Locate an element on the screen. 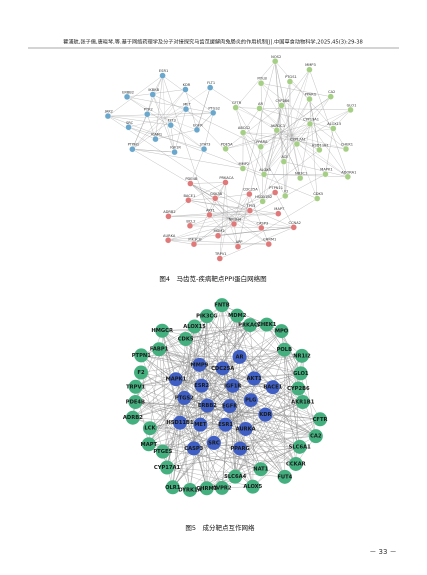 The height and width of the screenshot is (575, 427). node-label: BCL2 is located at coordinates (190, 221).